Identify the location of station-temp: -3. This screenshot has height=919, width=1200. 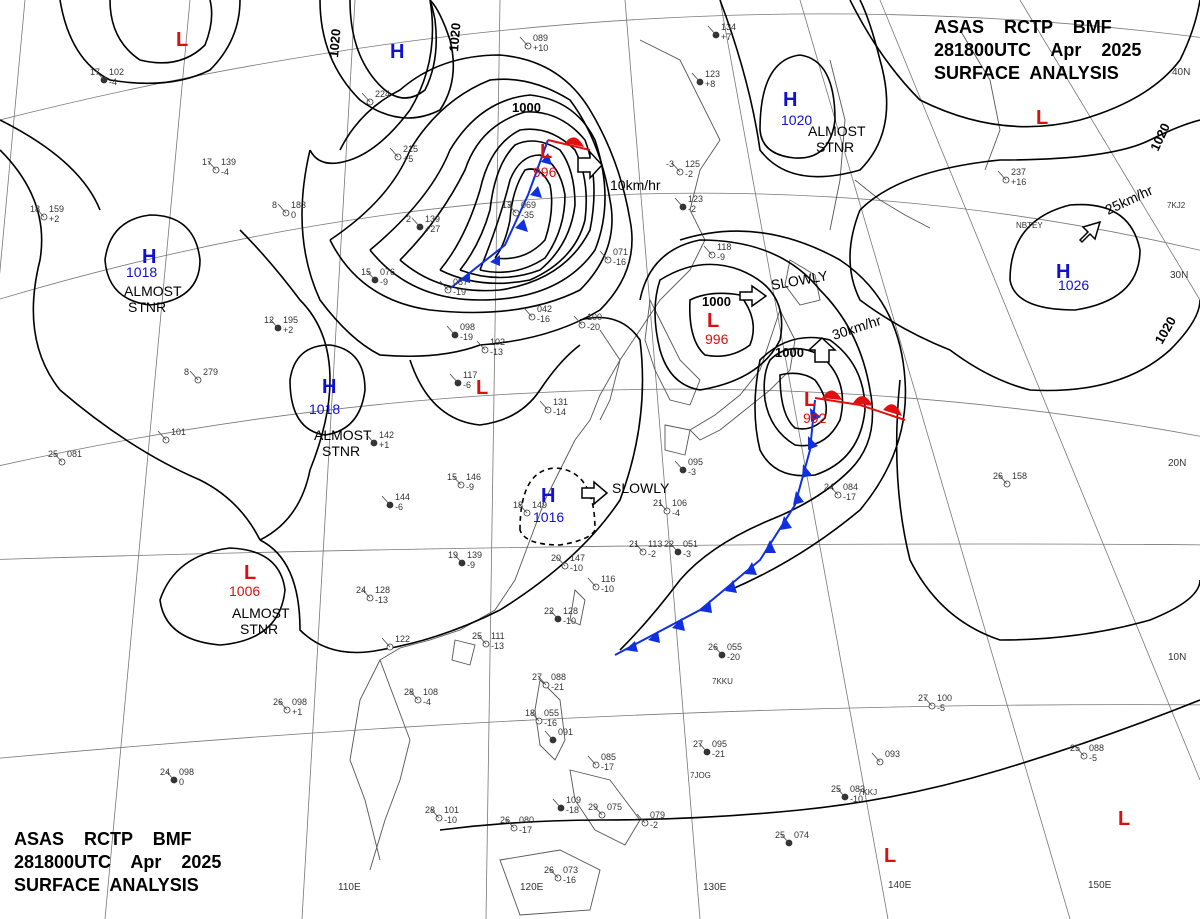
(670, 164).